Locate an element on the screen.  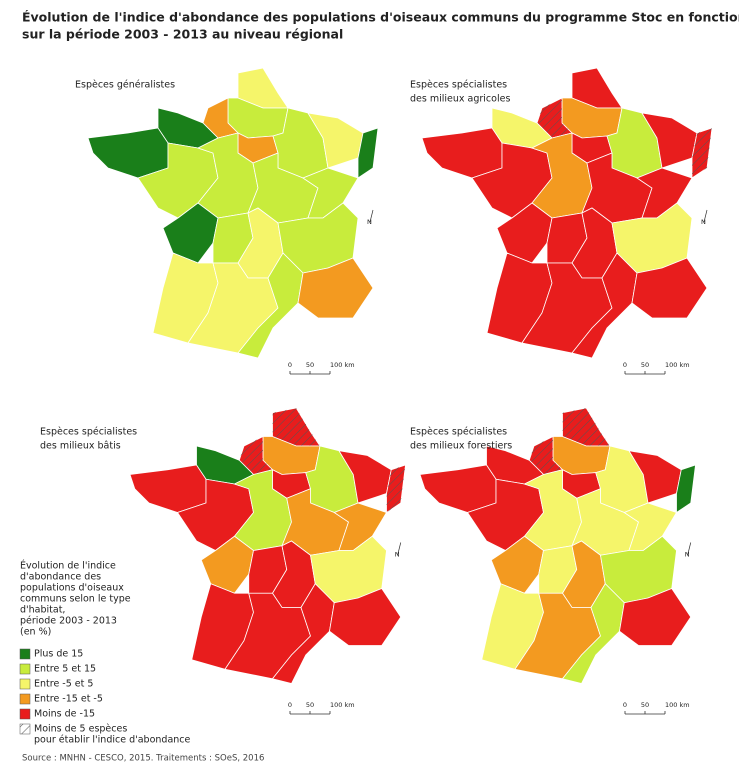
legend-label: Moins de -15 is located at coordinates (64, 714).